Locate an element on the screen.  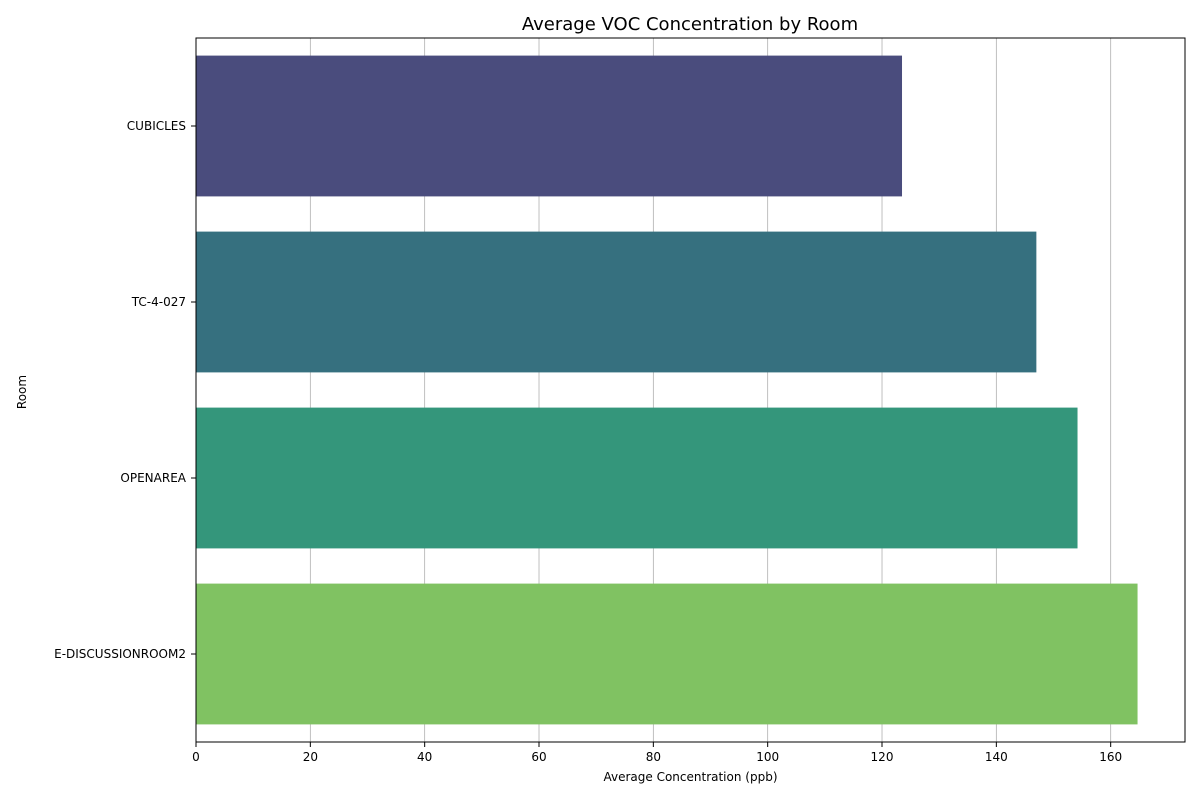
x-tick-label: 40 is located at coordinates (424, 757).